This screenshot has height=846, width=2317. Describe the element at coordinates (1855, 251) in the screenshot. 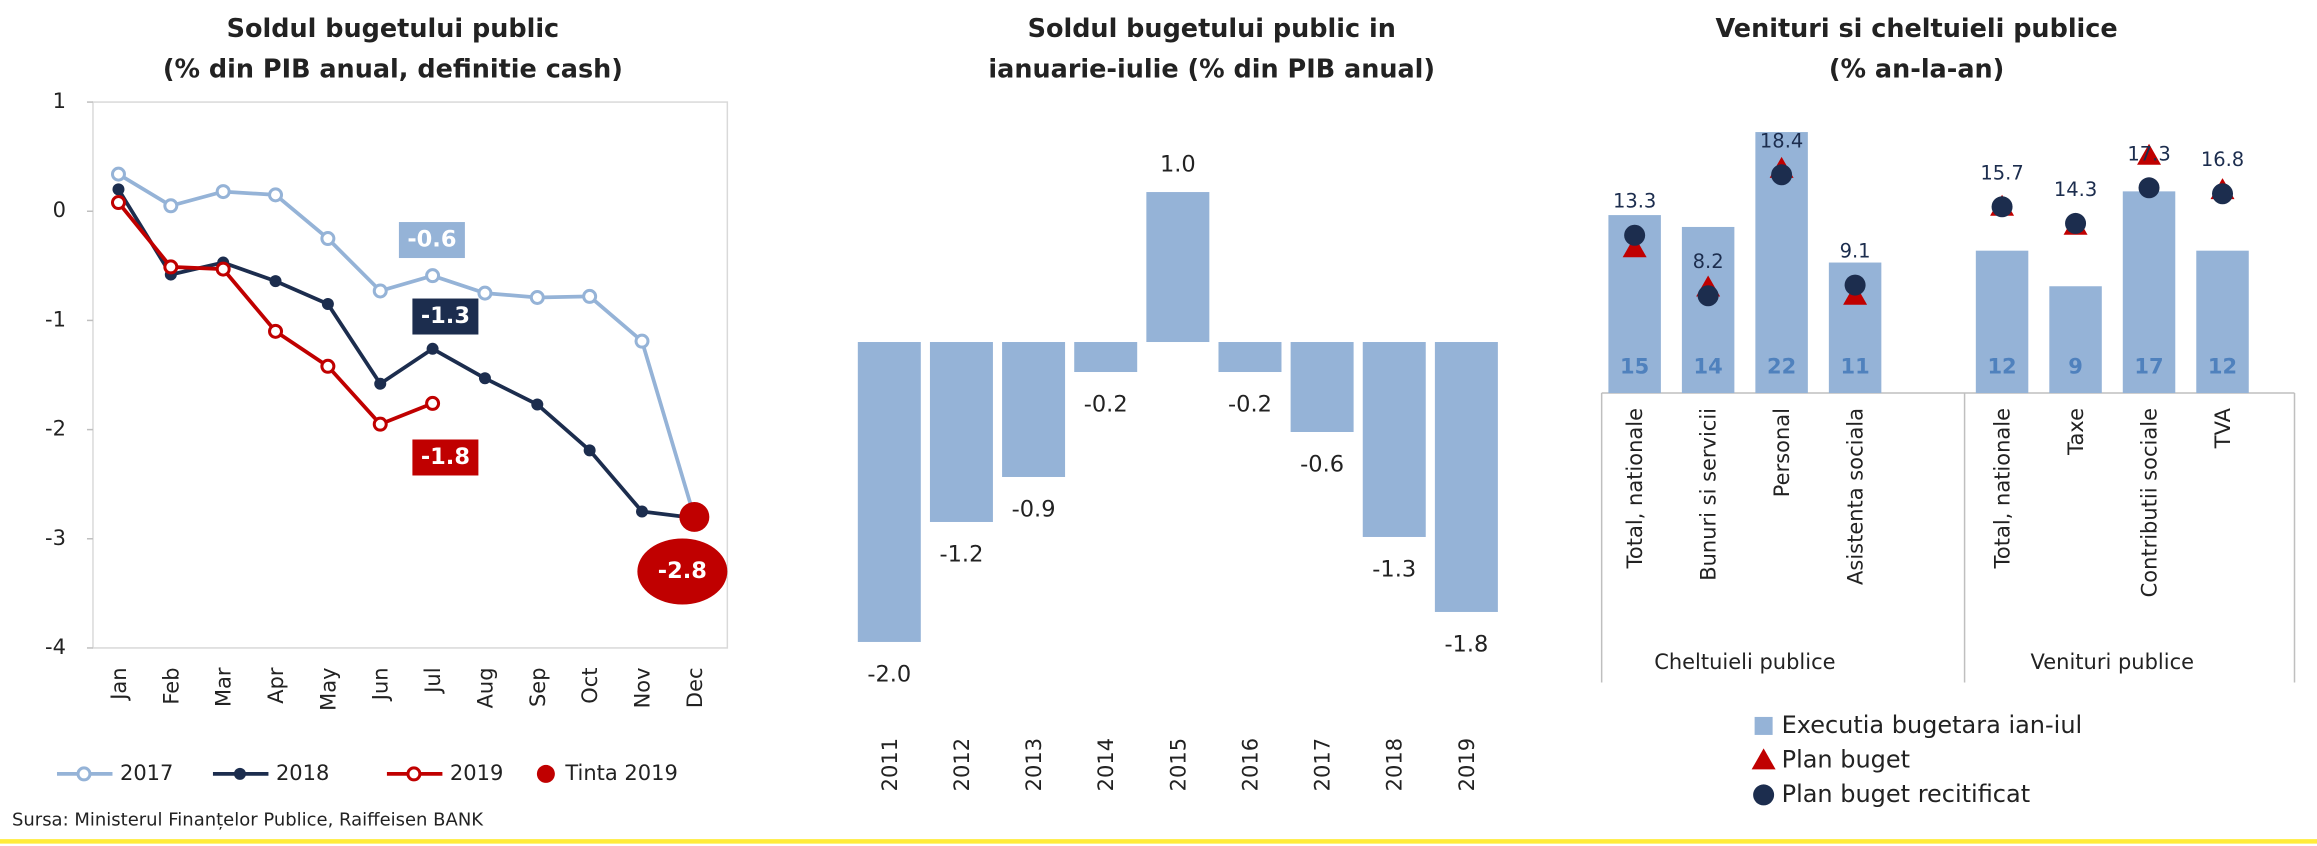

I see `value-label: 9.1` at that location.